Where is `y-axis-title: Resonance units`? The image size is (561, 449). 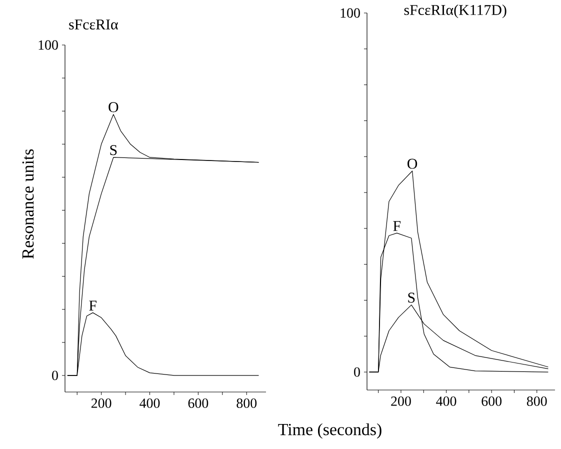
y-axis-title: Resonance units is located at coordinates (28, 204).